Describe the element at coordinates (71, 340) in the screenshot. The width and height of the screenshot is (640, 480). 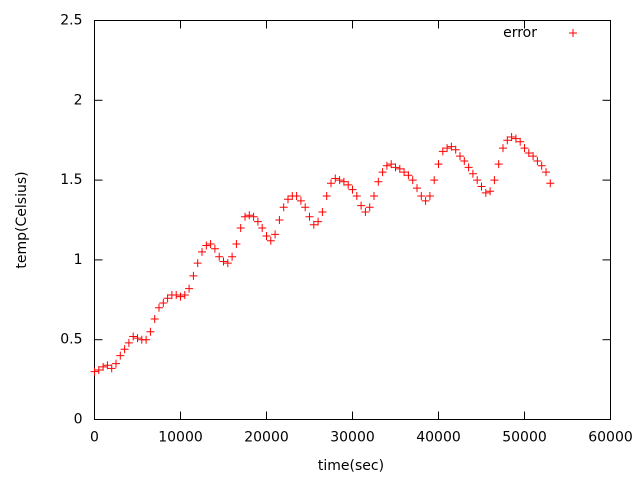
I see `y-tick-label: 0.5` at that location.